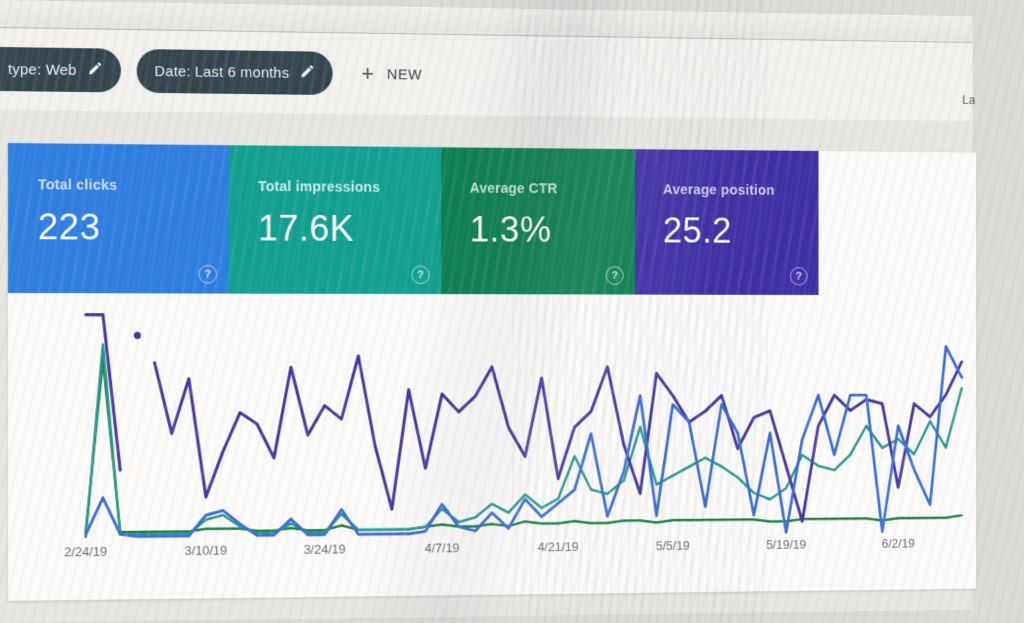  I want to click on new-filter-button: + NEW, so click(392, 73).